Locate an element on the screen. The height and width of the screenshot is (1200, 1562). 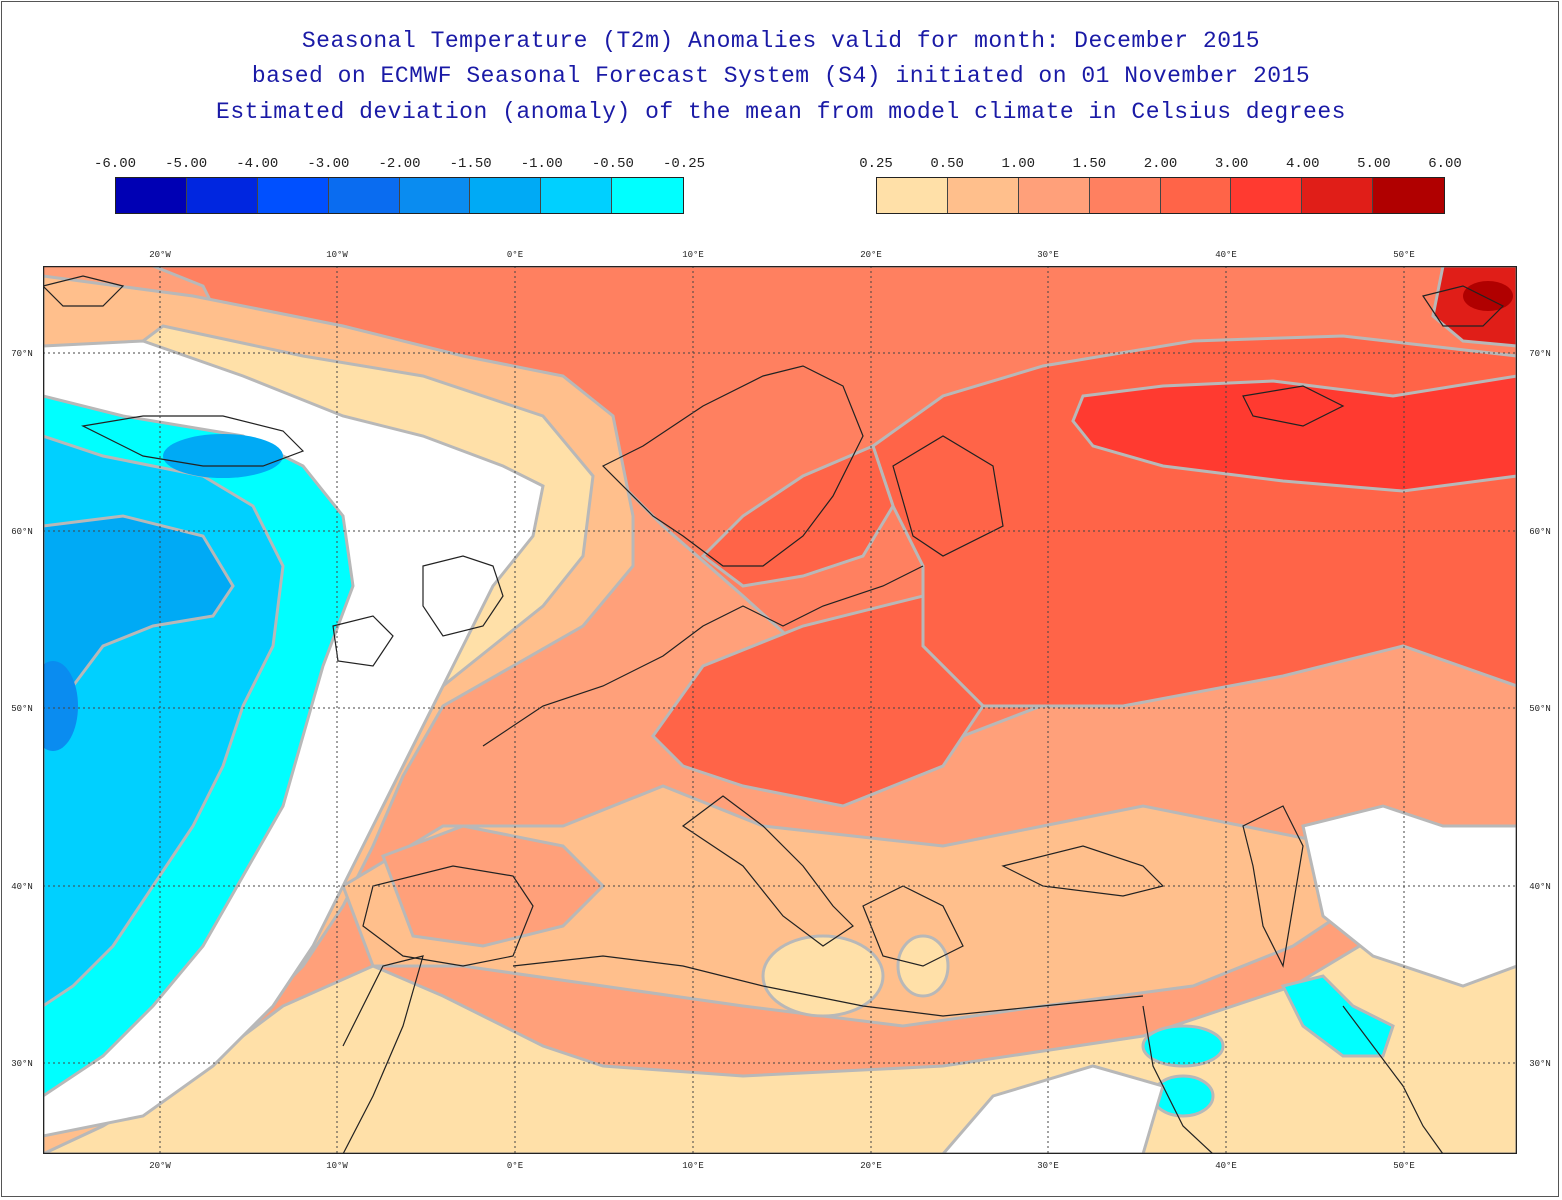
legend-negative-label-4: -2.00 is located at coordinates (399, 164).